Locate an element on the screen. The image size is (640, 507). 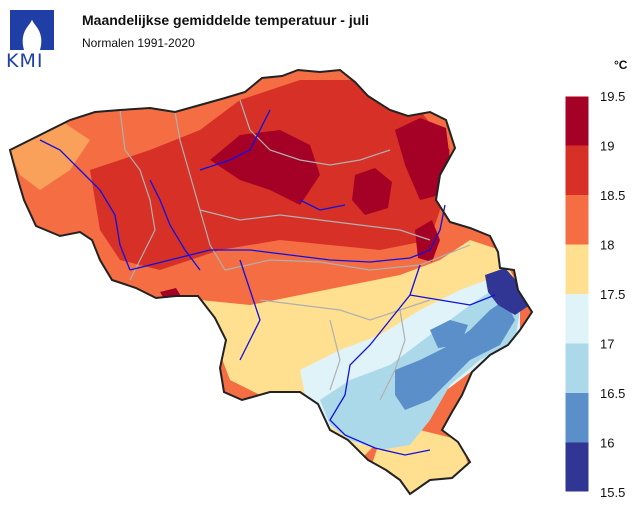
kmi-logo is located at coordinates (32, 30).